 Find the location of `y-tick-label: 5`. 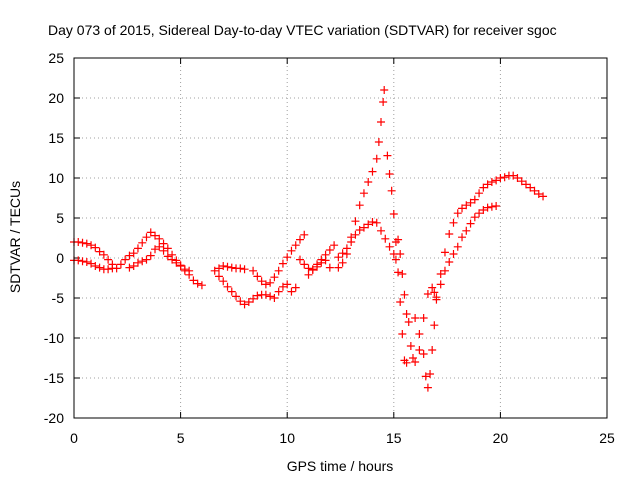

y-tick-label: 5 is located at coordinates (60, 218).